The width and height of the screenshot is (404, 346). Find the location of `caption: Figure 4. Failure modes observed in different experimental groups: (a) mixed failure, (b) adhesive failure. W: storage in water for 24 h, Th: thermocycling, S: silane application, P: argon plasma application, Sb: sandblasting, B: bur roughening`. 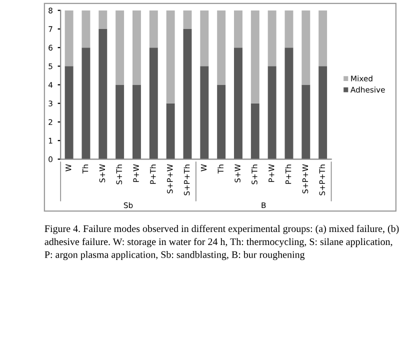

caption: Figure 4. Failure modes observed in different experimental groups: (a) mixed failure, (b) adhesive failure. W: storage in water for 24 h, Th: thermocycling, S: silane application, P: argon plasma application, Sb: sandblasting, B: bur roughening is located at coordinates (221, 242).